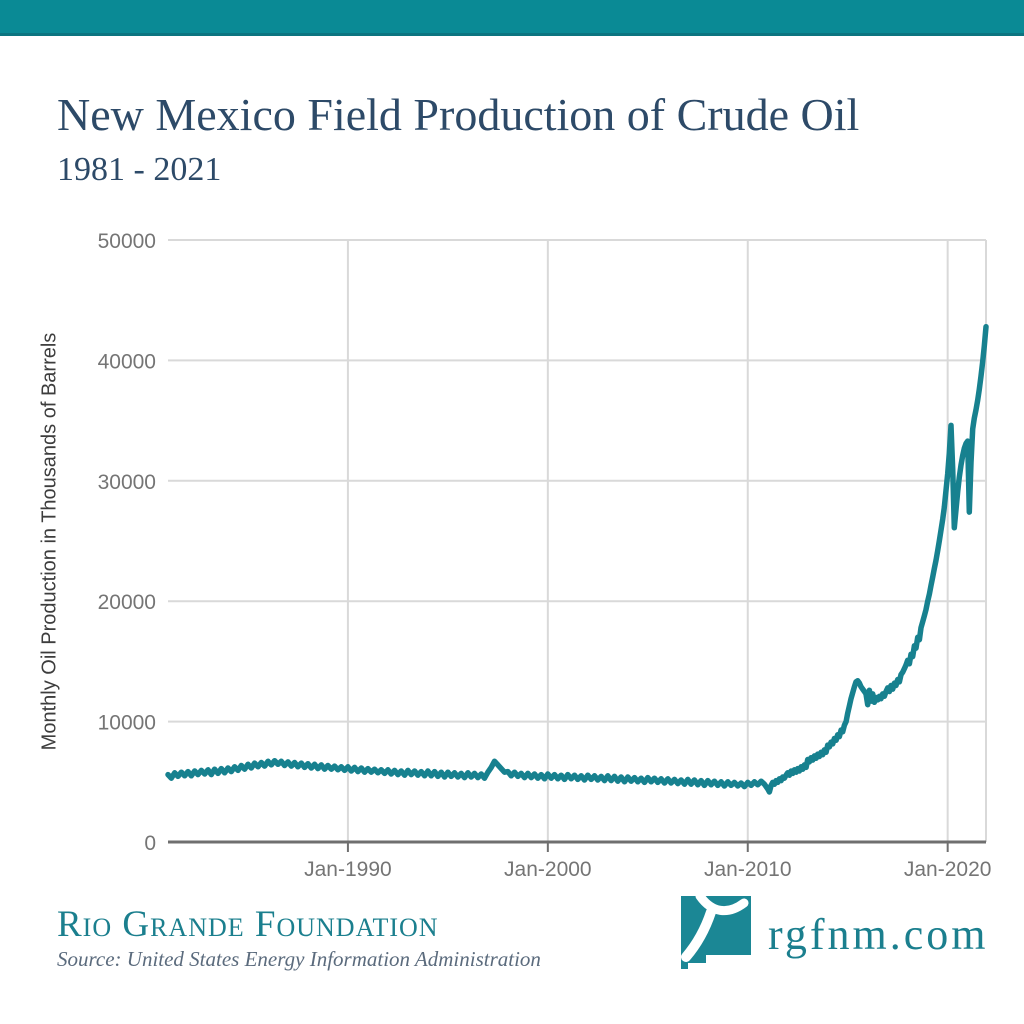 Image resolution: width=1024 pixels, height=1024 pixels. I want to click on footer-right: rgfnm.com, so click(834, 934).